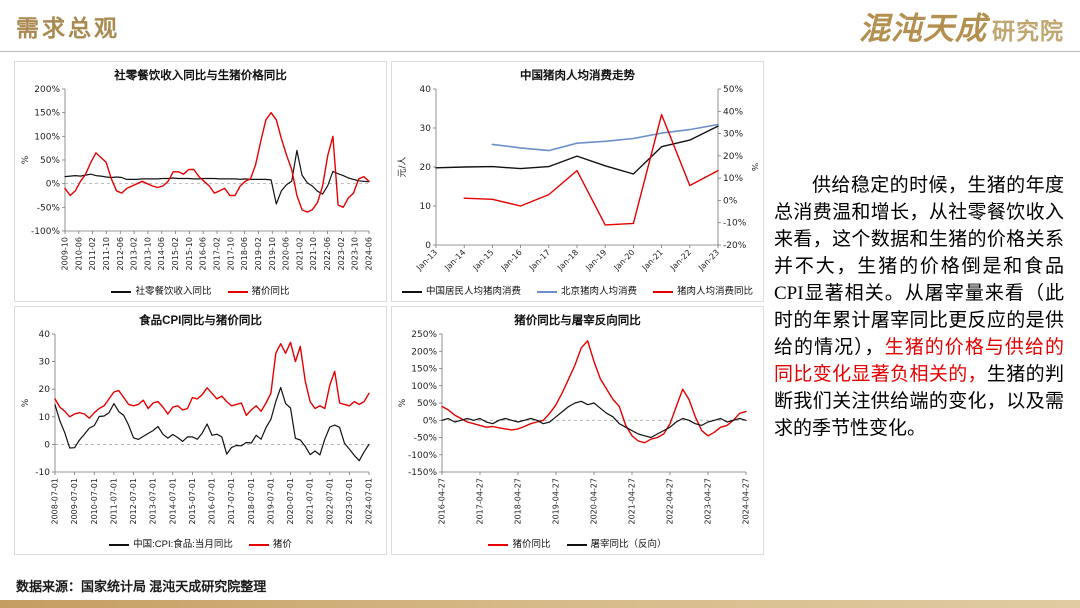 This screenshot has height=608, width=1080. I want to click on chart-legend: 中国居民人均猪肉消费 北京猪肉人均消费 猪肉人均消费同比, so click(577, 291).